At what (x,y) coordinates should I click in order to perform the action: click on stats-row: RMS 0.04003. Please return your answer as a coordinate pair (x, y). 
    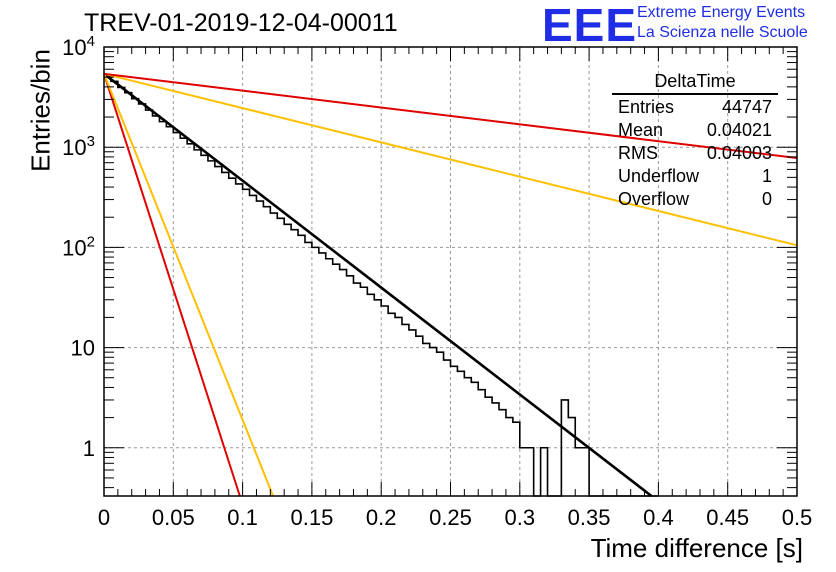
    Looking at the image, I should click on (695, 153).